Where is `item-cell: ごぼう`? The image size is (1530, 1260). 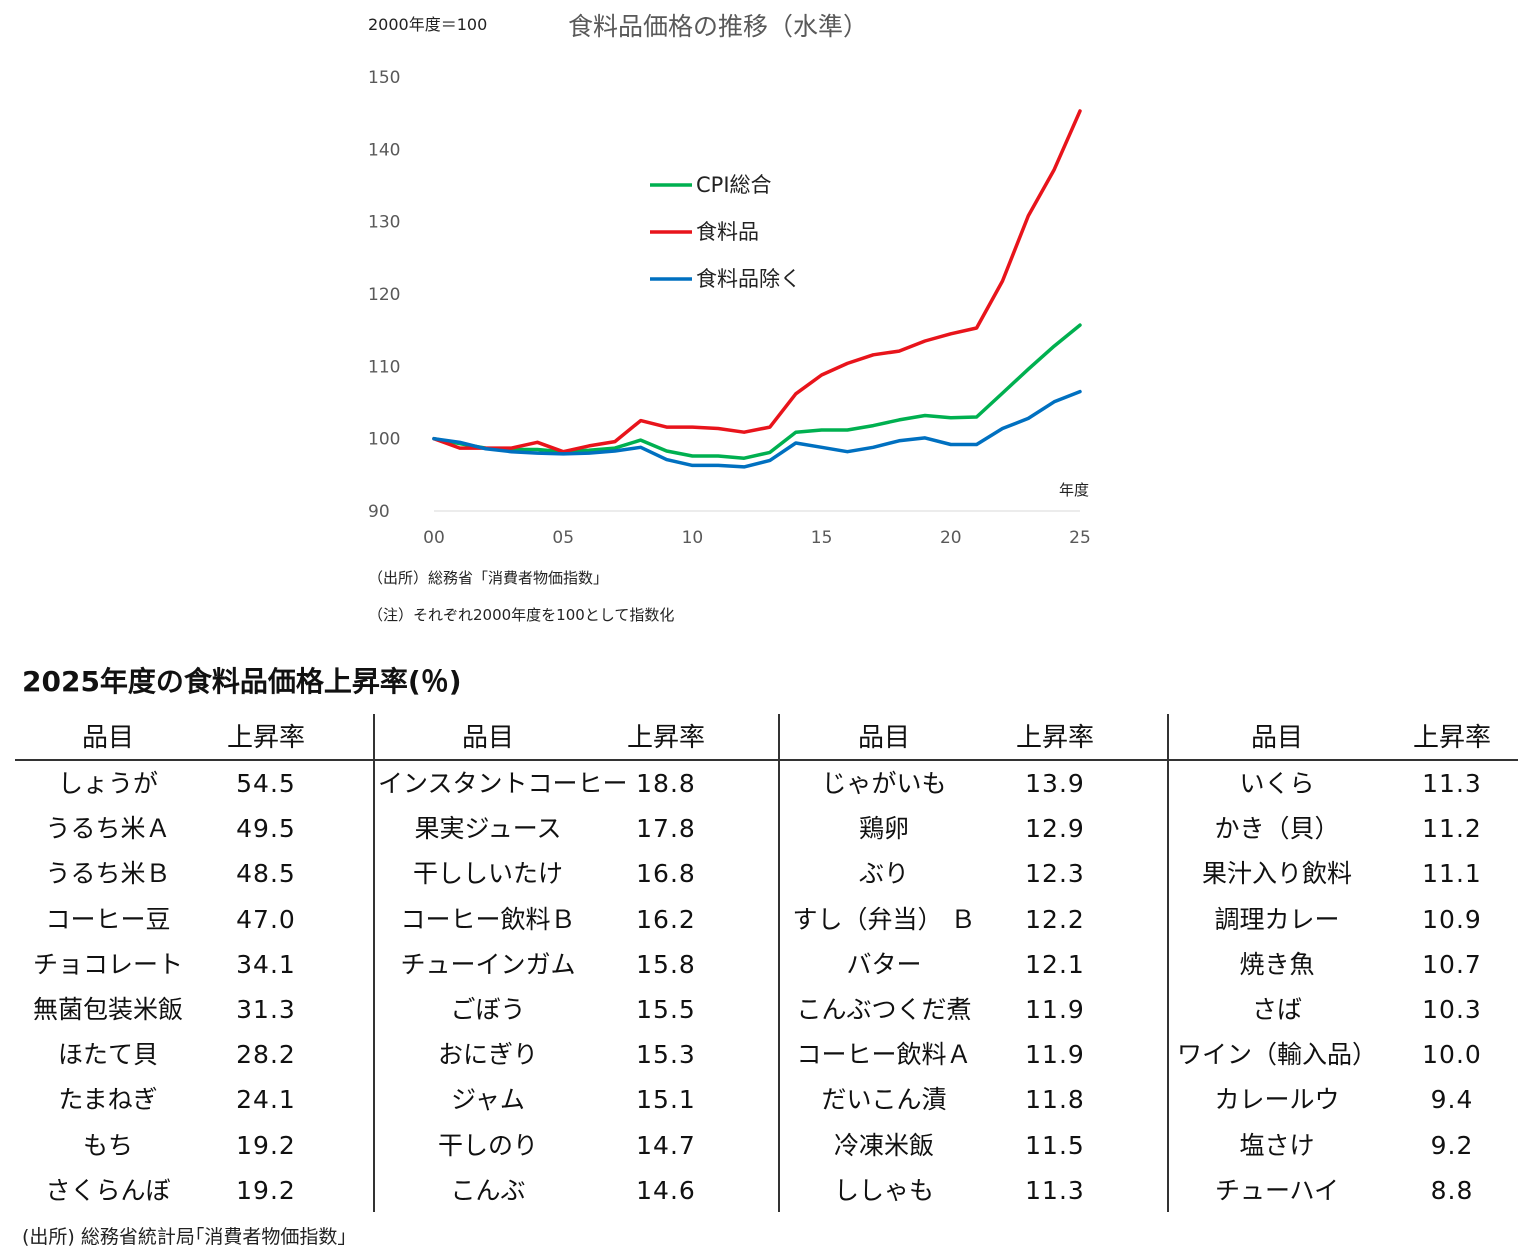 item-cell: ごぼう is located at coordinates (488, 1009).